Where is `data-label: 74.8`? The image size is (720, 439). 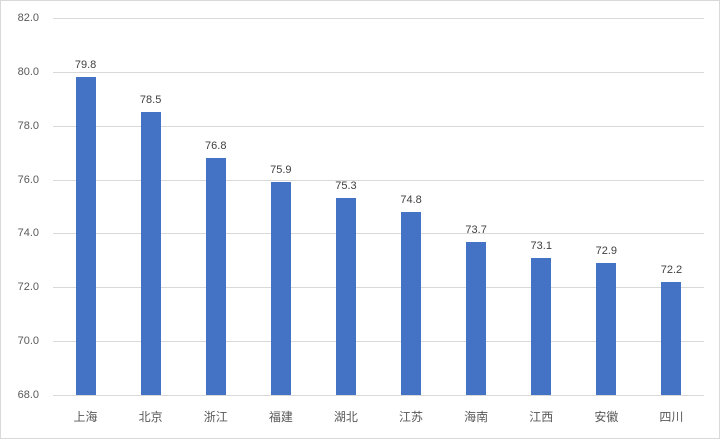 data-label: 74.8 is located at coordinates (411, 199).